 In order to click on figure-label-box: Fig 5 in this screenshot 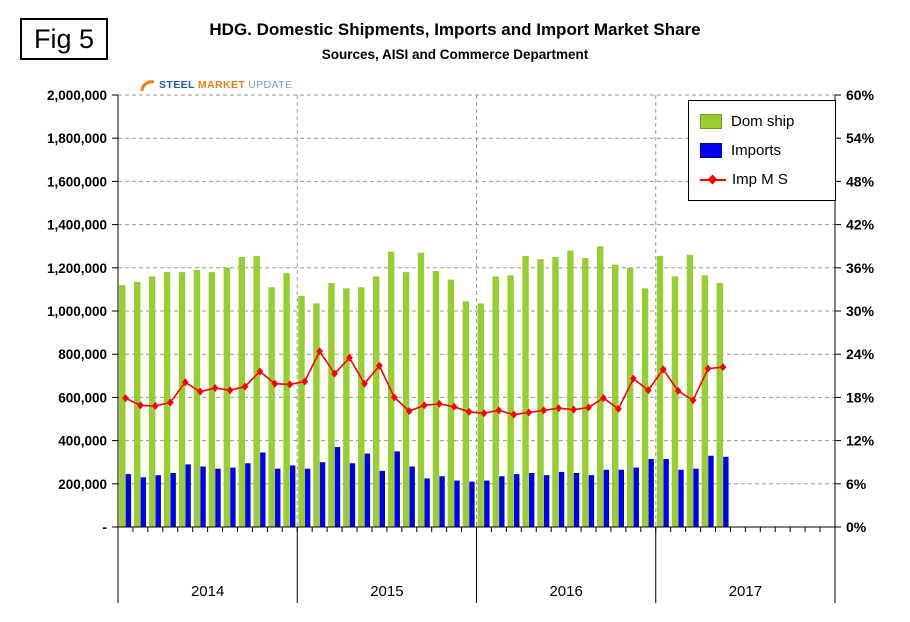, I will do `click(64, 39)`.